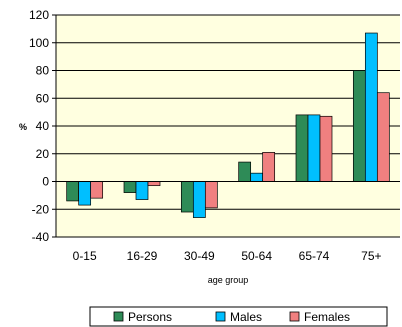  Describe the element at coordinates (220, 316) in the screenshot. I see `legend-swatch-males` at that location.